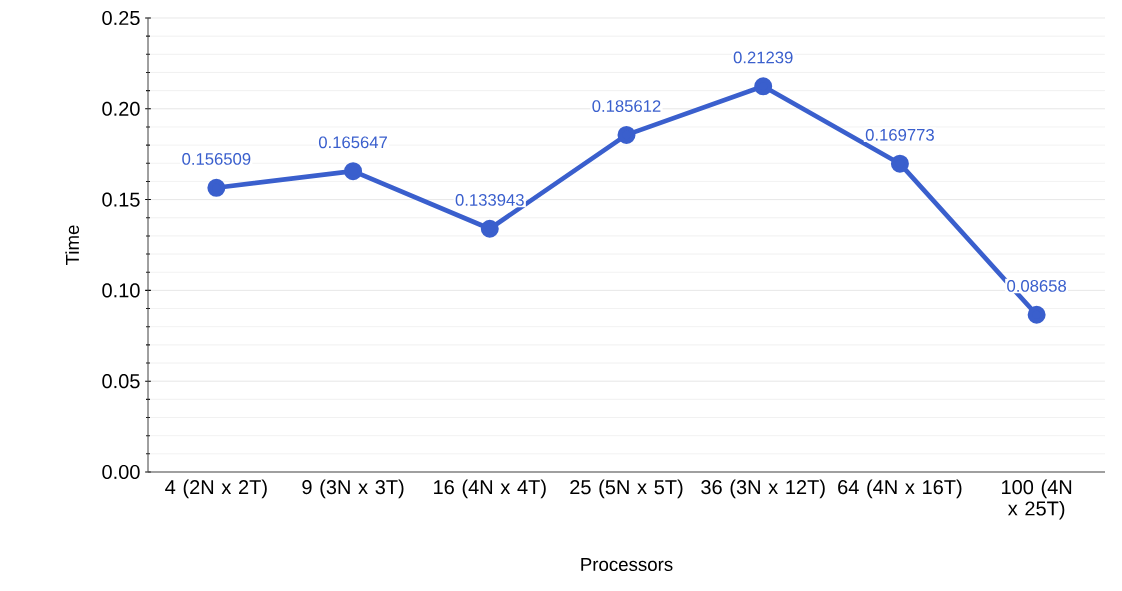 Image resolution: width=1122 pixels, height=591 pixels. Describe the element at coordinates (489, 200) in the screenshot. I see `data-label: 0.133943` at that location.